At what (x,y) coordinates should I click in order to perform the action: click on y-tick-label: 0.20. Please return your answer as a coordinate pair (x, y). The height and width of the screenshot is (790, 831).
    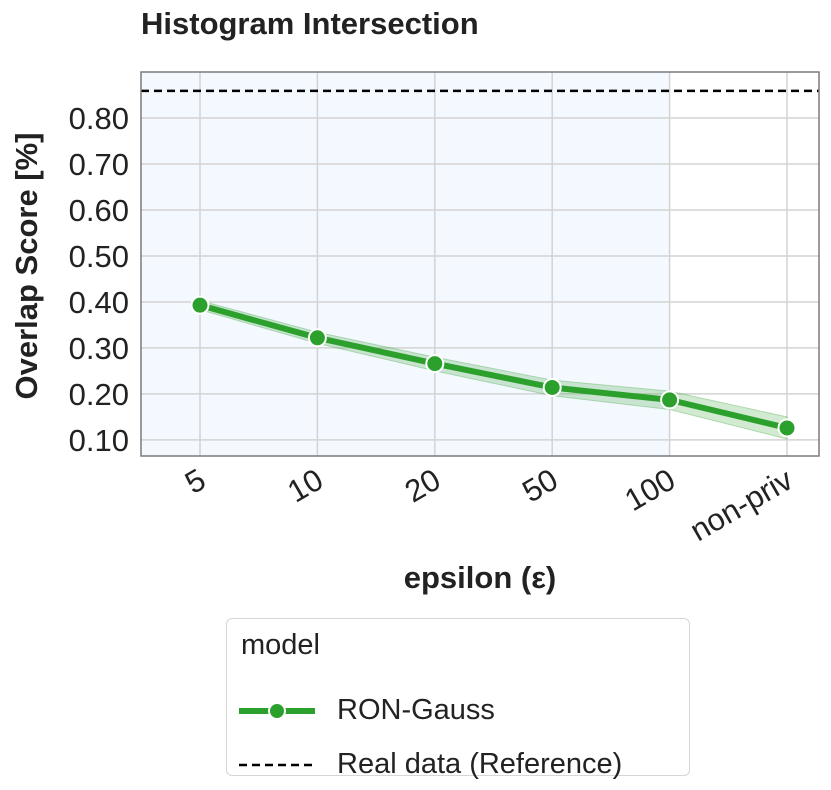
    Looking at the image, I should click on (99, 394).